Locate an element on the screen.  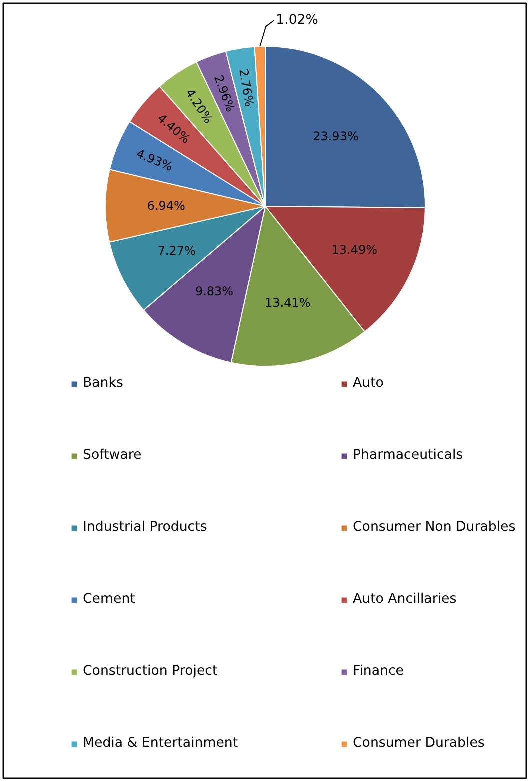
data-label: 9.83% is located at coordinates (214, 291).